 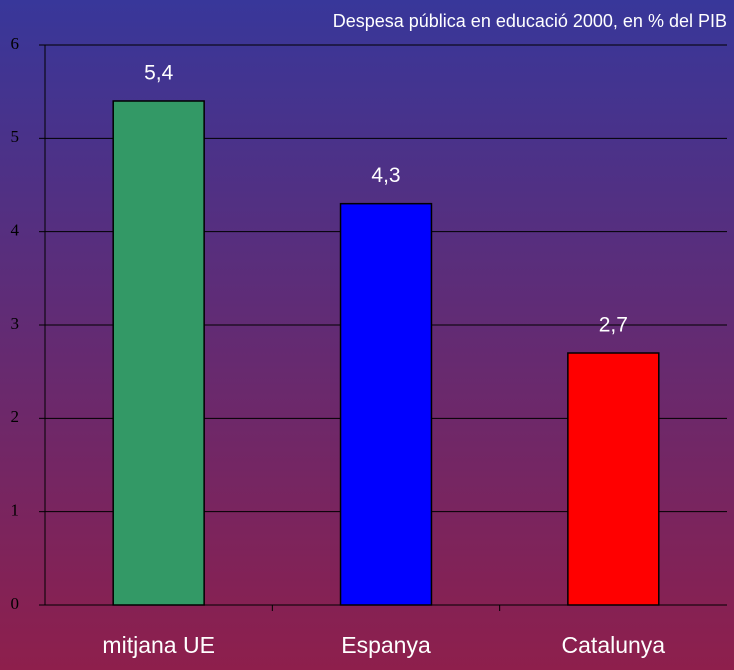 What do you see at coordinates (613, 325) in the screenshot?
I see `value-label: 2,7` at bounding box center [613, 325].